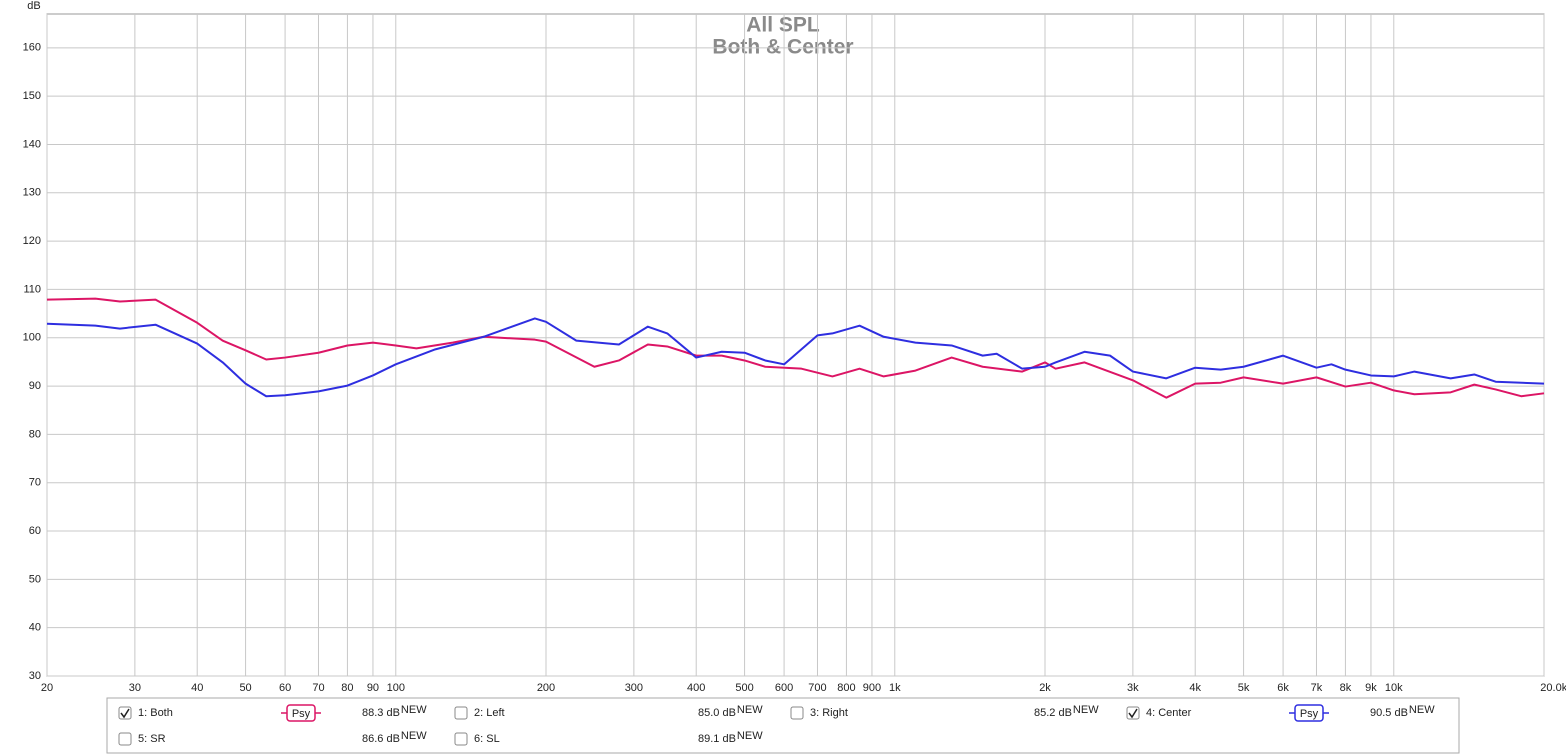 This screenshot has height=755, width=1566. Describe the element at coordinates (1553, 688) in the screenshot. I see `x-tick-label: 20.0k Hz` at that location.